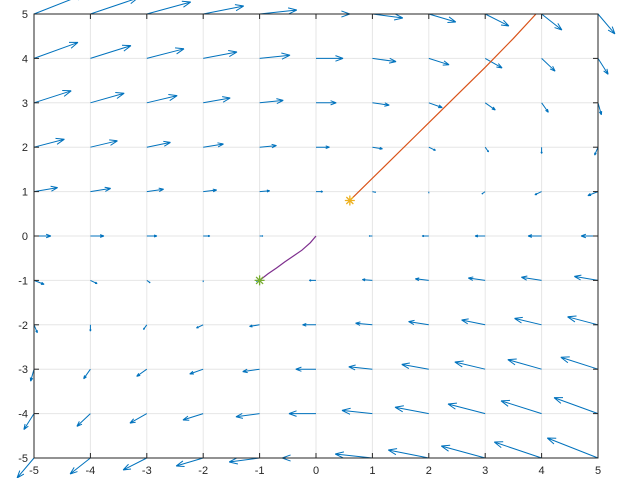 This screenshot has height=478, width=625. I want to click on x-tick-label: 0, so click(316, 471).